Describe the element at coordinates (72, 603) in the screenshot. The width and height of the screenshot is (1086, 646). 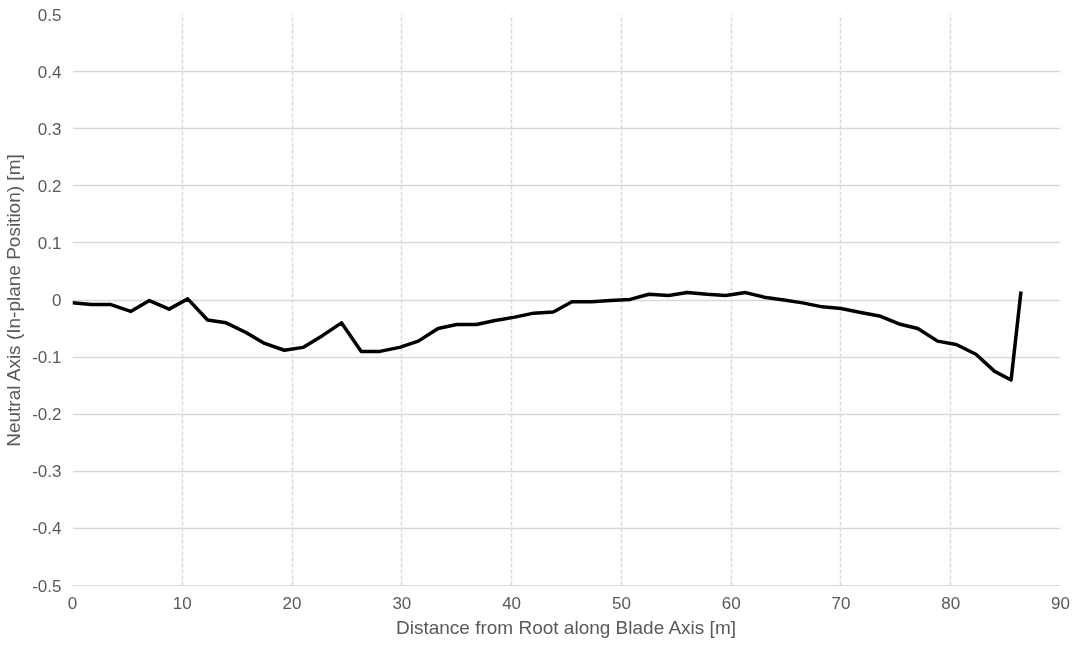
I see `x-tick-label: 0` at that location.